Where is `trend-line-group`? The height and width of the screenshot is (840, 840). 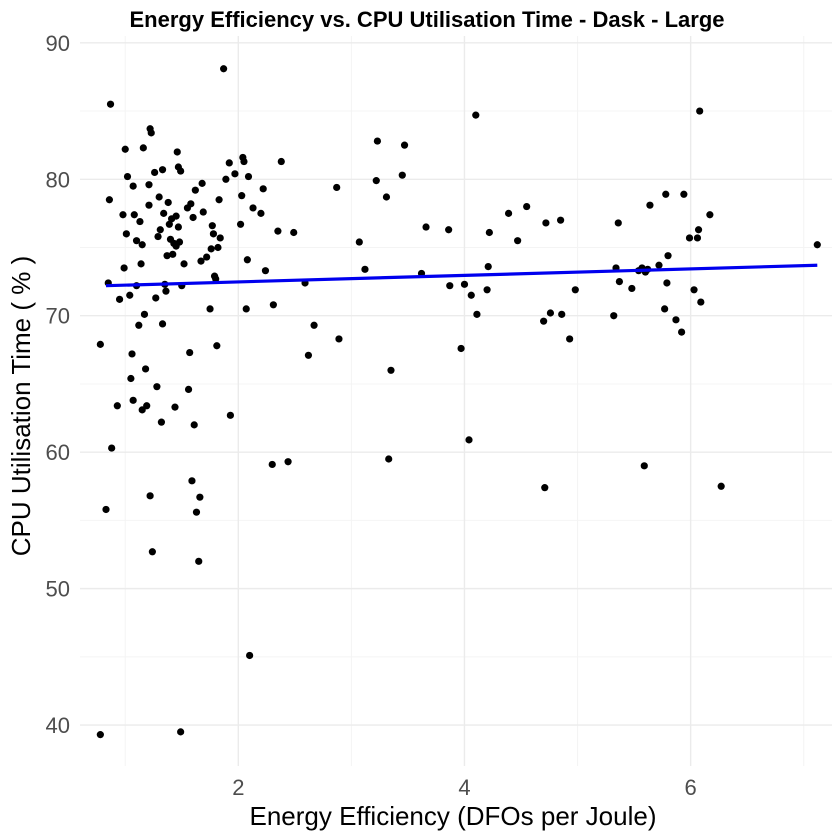 trend-line-group is located at coordinates (461, 275).